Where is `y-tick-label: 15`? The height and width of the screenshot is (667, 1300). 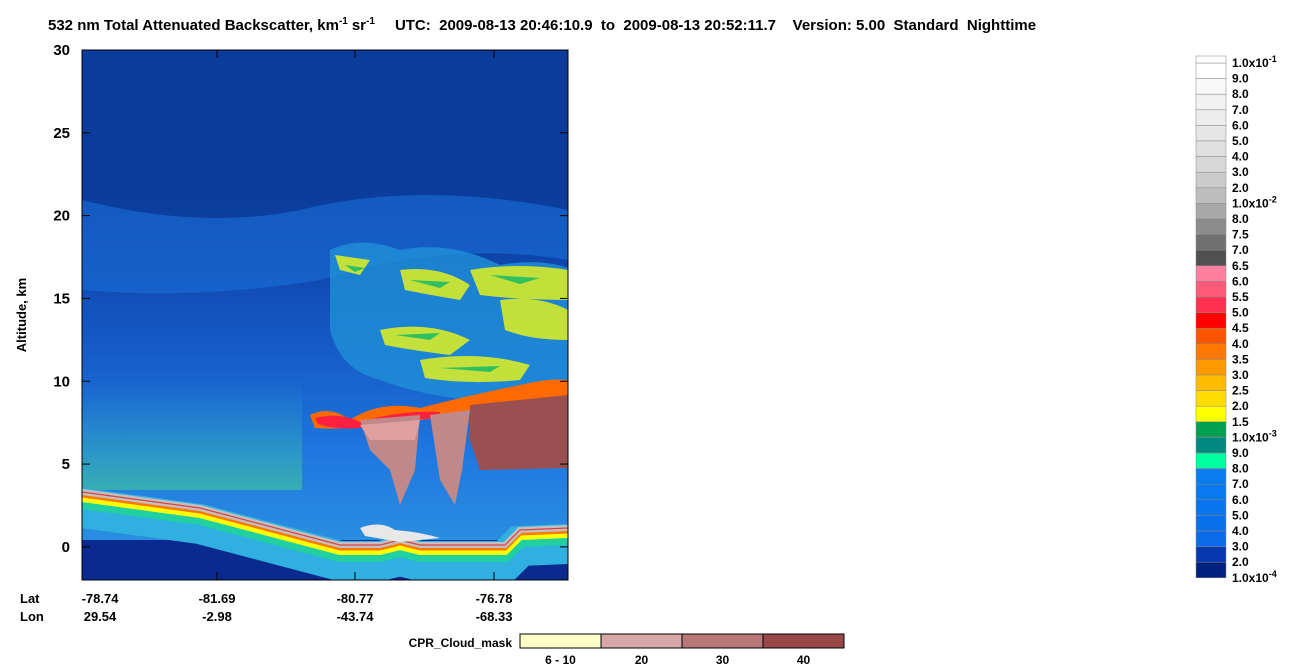
y-tick-label: 15 is located at coordinates (61, 298).